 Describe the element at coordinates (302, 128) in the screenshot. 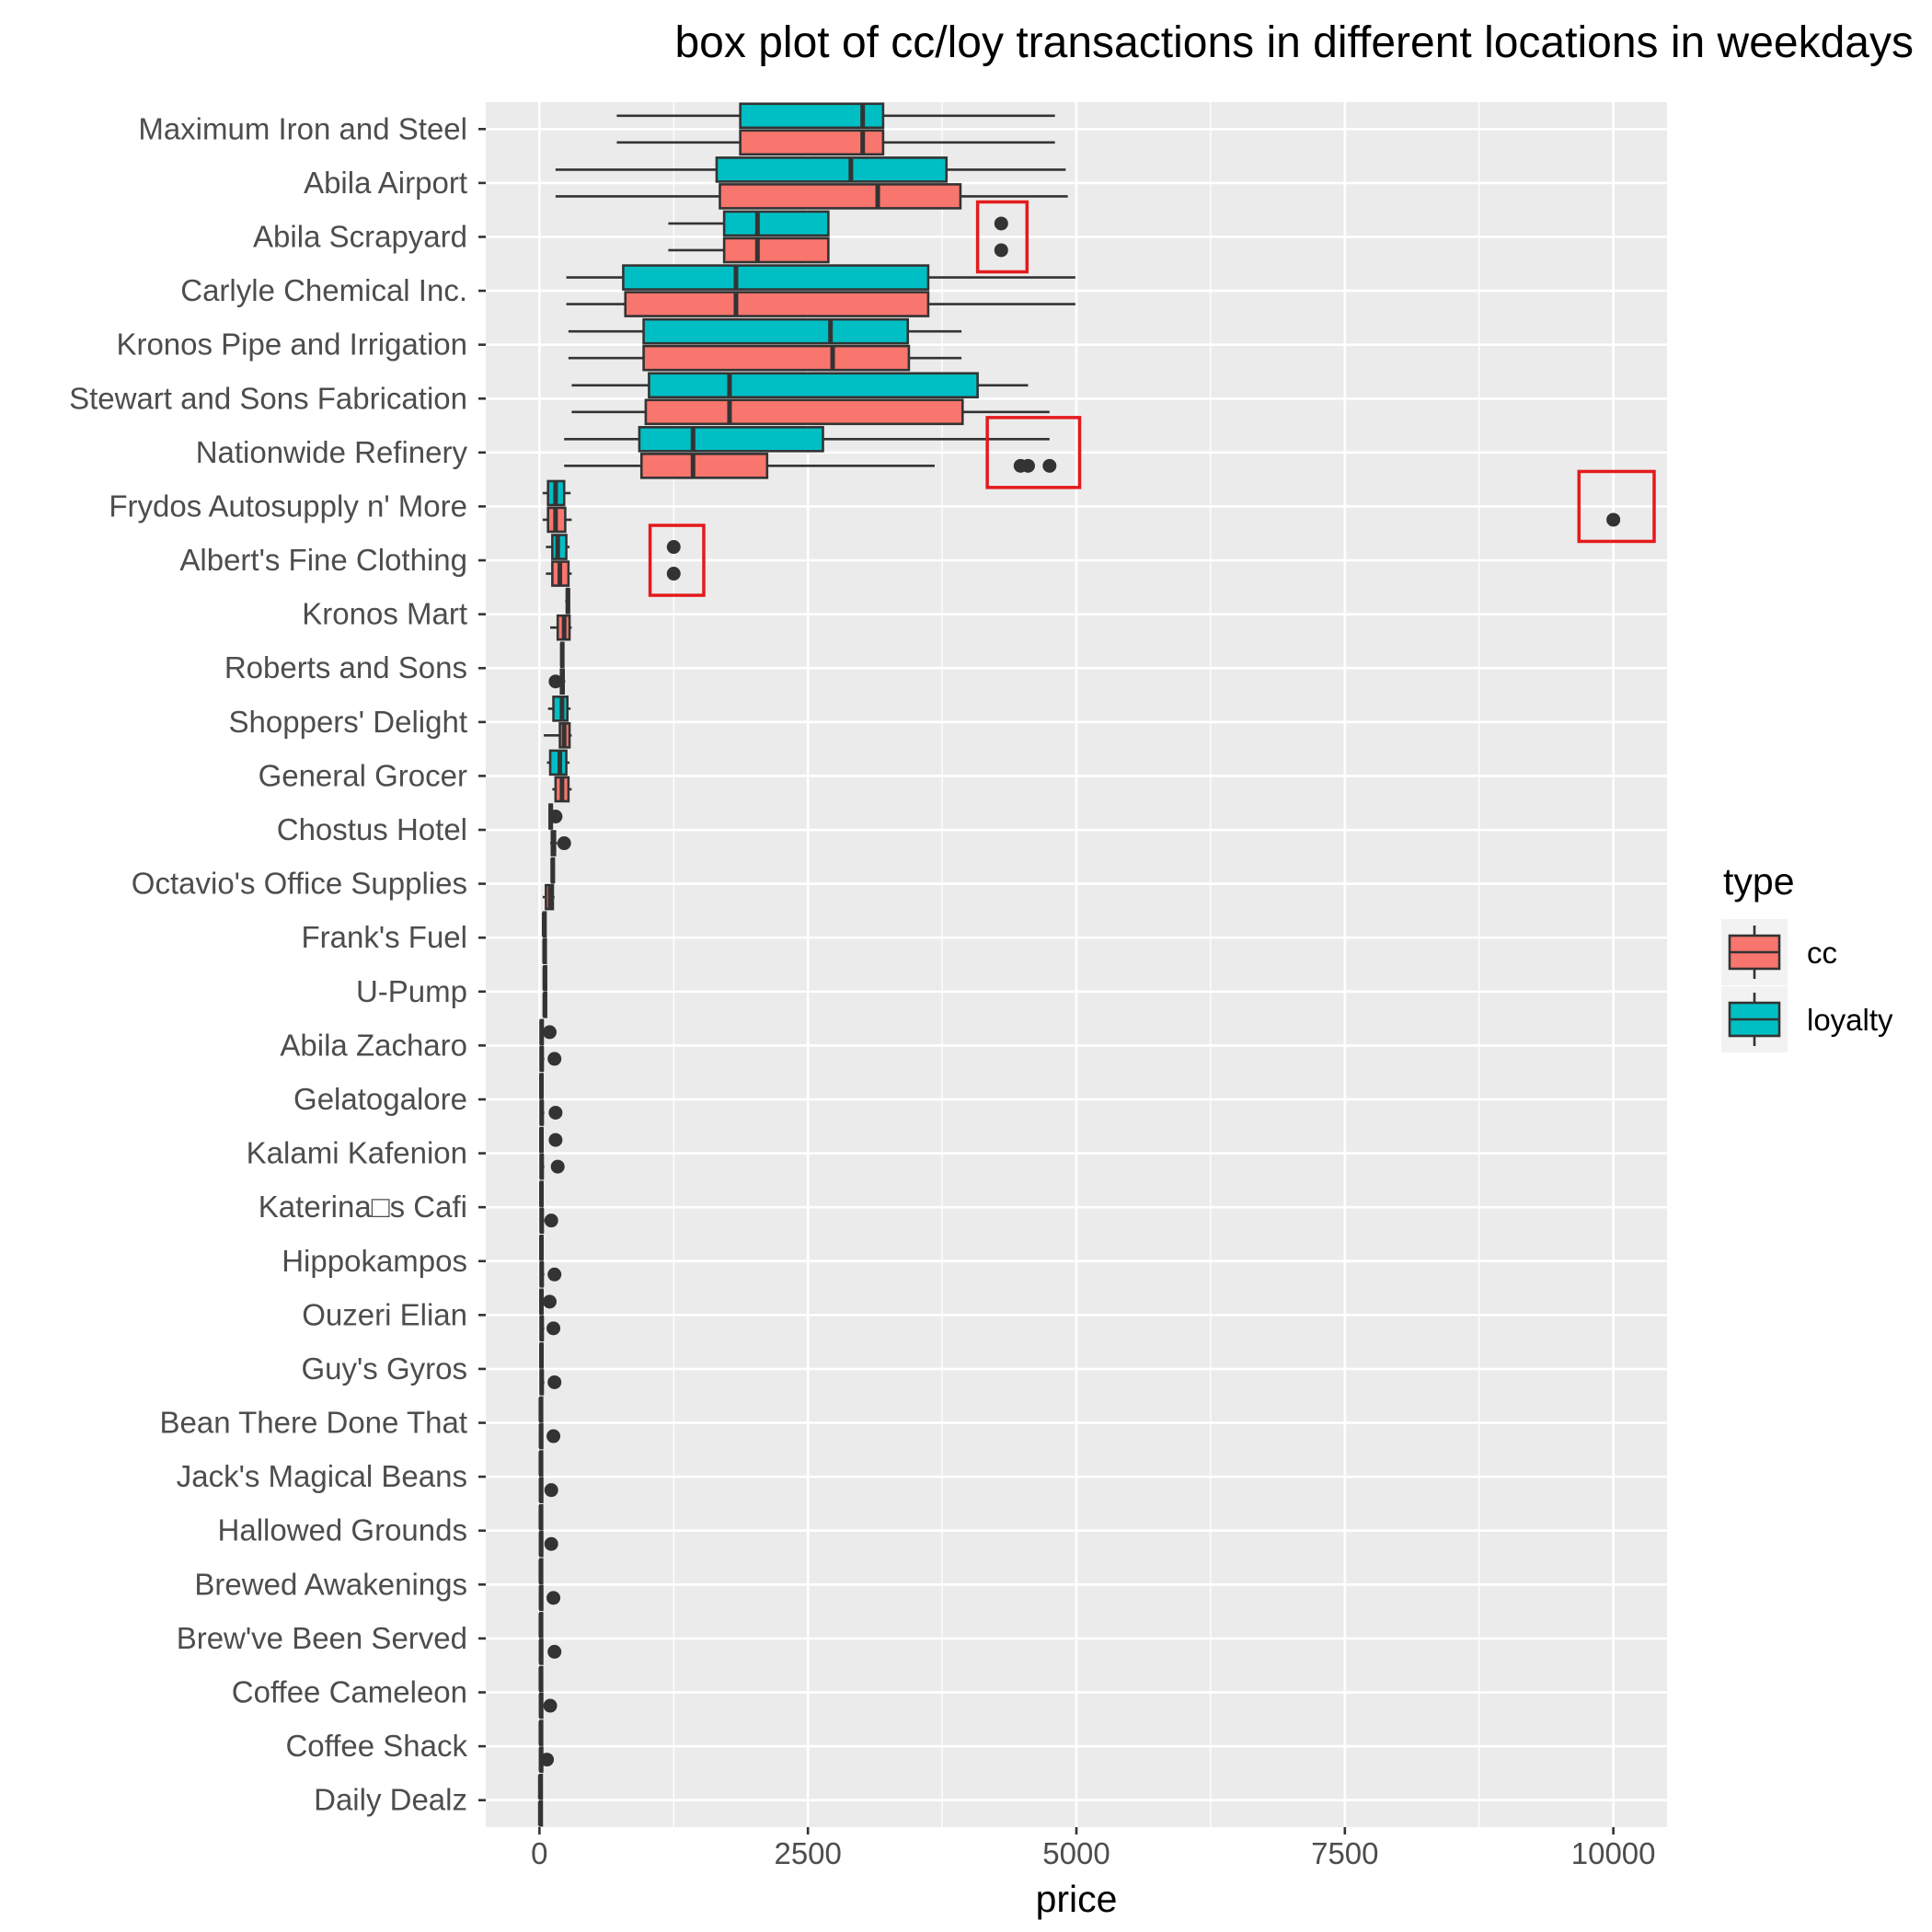

I see `y-tick-label: Maximum Iron and Steel` at that location.